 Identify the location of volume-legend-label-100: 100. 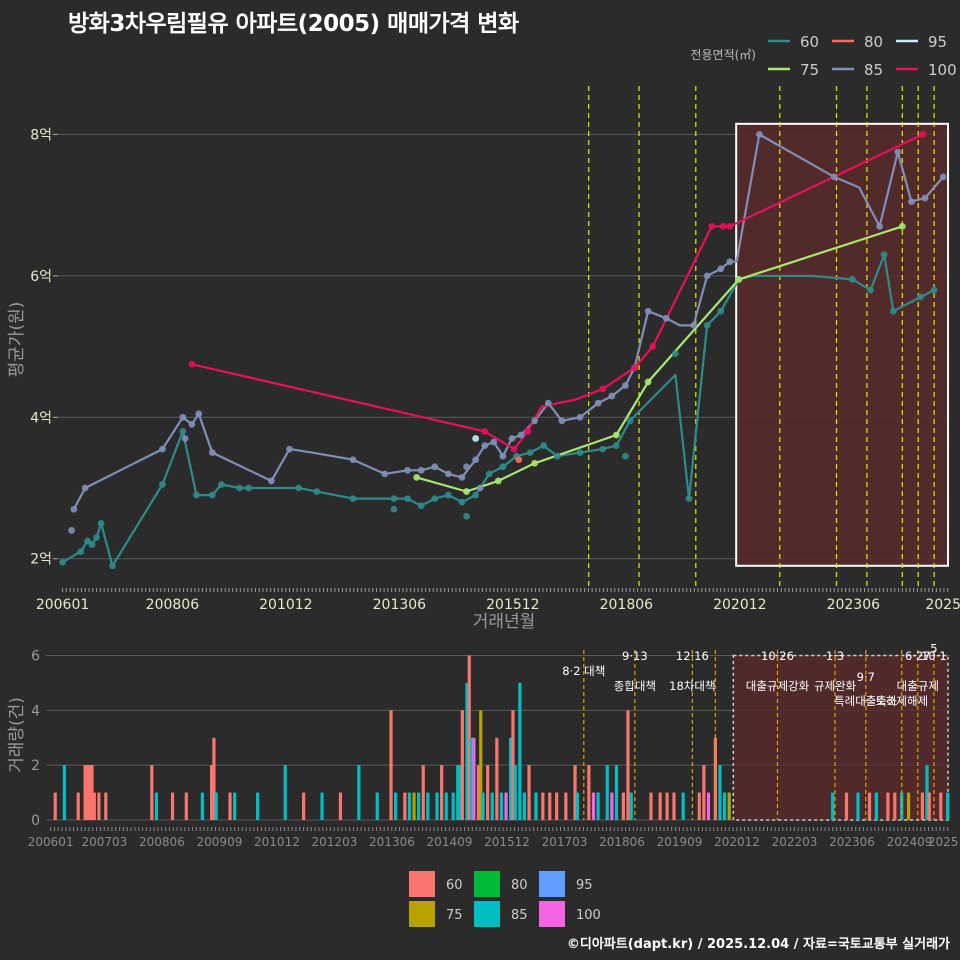
(588, 915).